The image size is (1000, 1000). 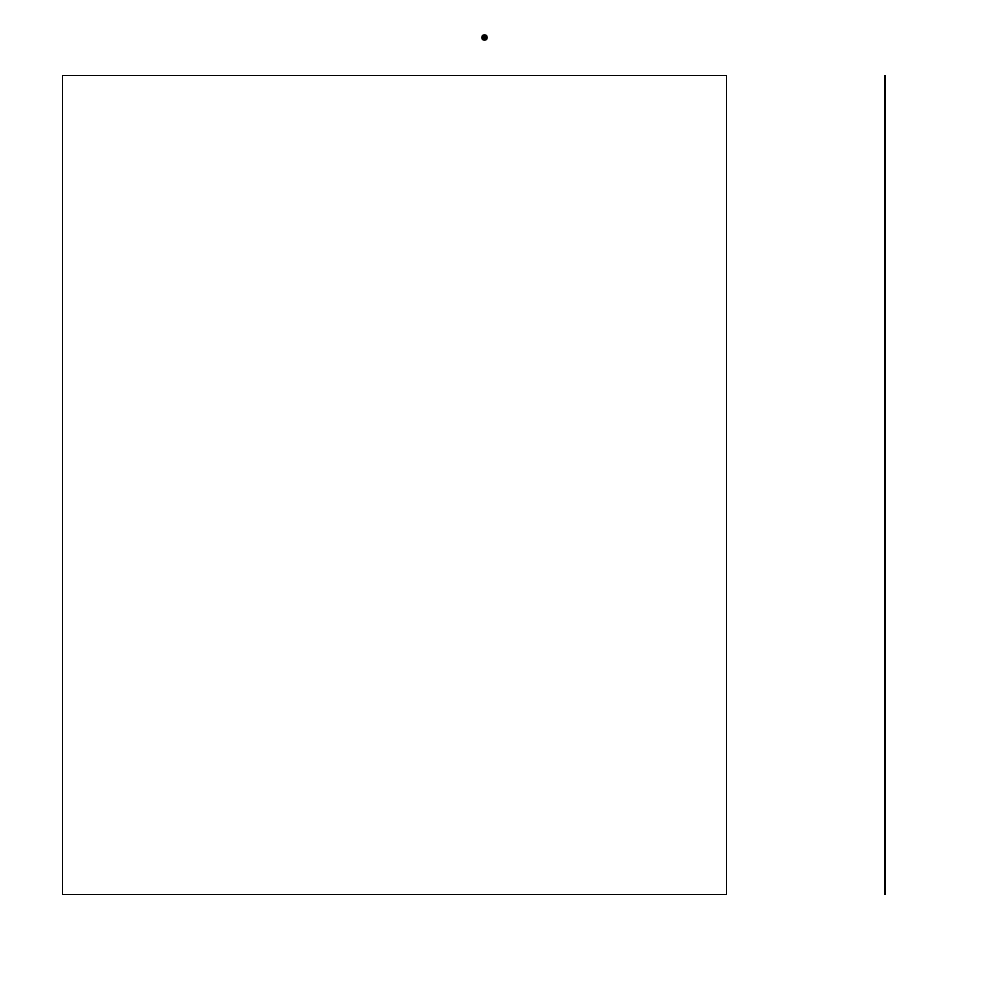 What do you see at coordinates (484, 37) in the screenshot?
I see `station-dot-icon` at bounding box center [484, 37].